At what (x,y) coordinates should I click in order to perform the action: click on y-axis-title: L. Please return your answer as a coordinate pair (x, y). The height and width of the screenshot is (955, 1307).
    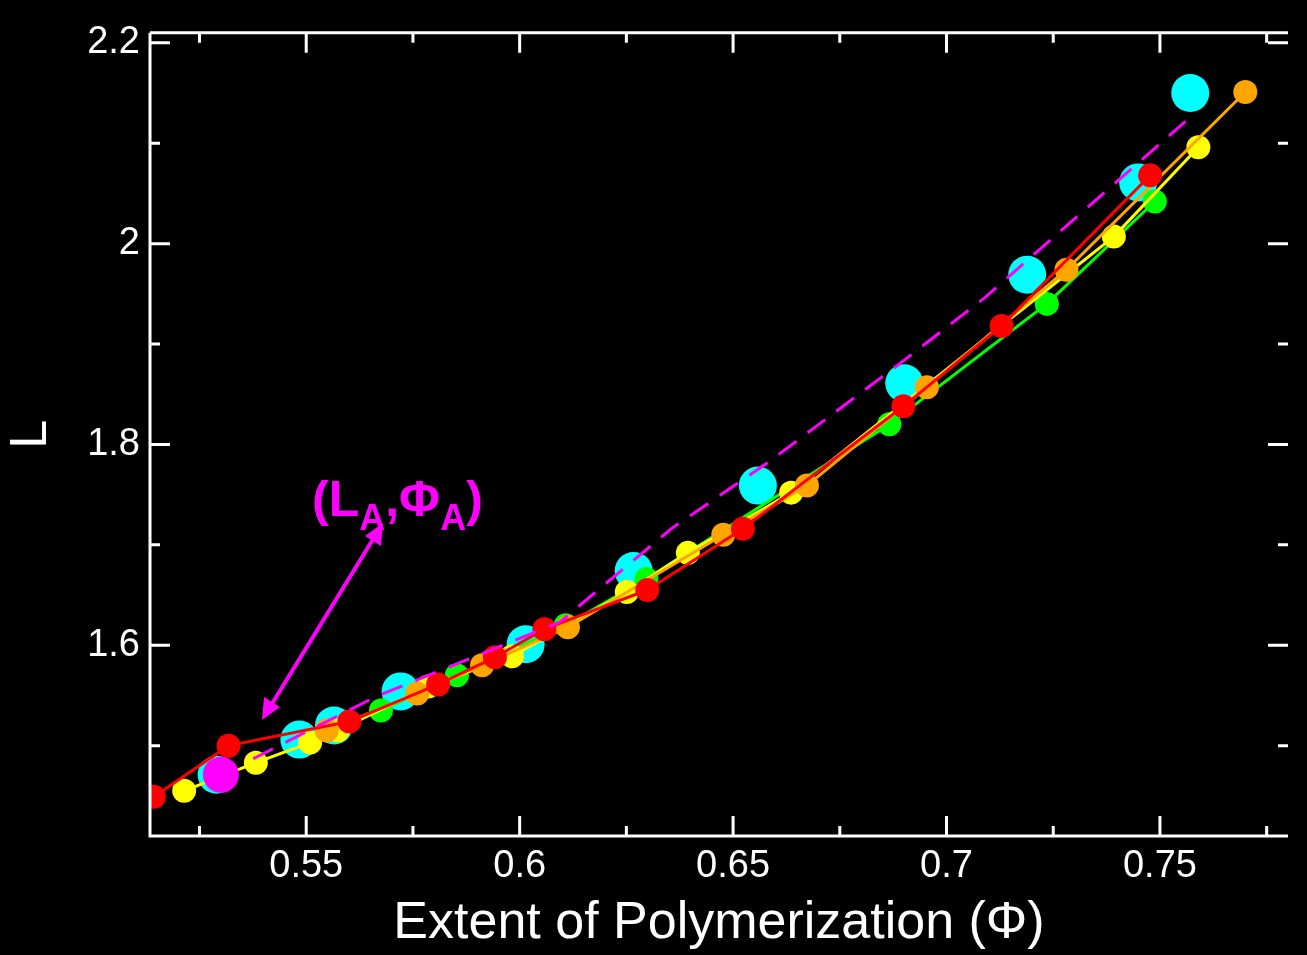
    Looking at the image, I should click on (28, 434).